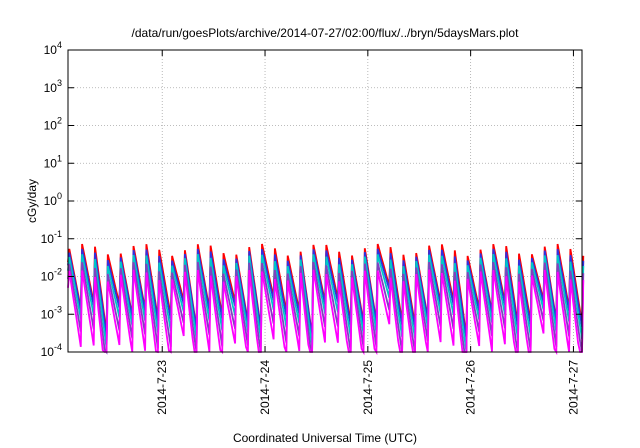  What do you see at coordinates (53, 161) in the screenshot?
I see `y-tick-label: 10¹` at bounding box center [53, 161].